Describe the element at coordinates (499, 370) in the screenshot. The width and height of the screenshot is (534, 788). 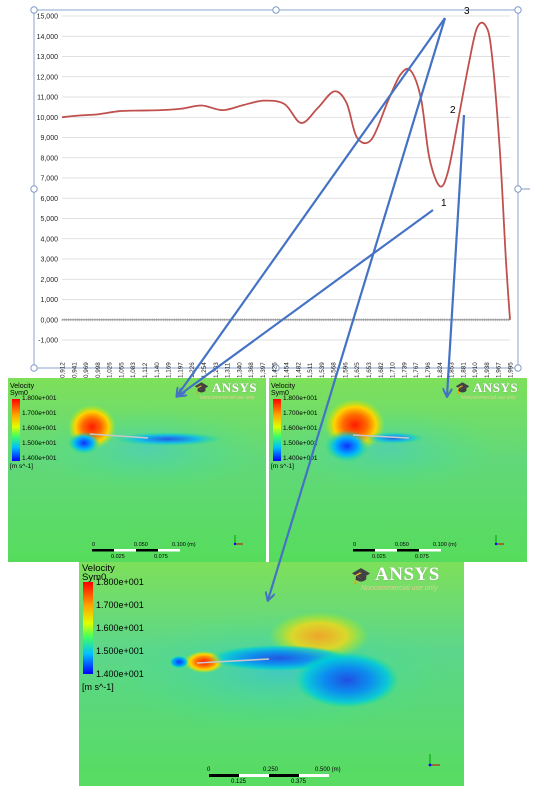
I see `x-tick-label: 1,967` at that location.